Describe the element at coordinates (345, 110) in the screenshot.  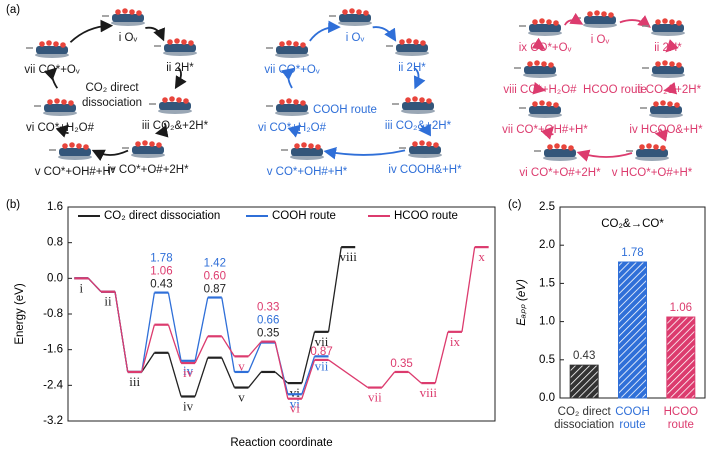
I see `cycle-title: COOH route` at that location.